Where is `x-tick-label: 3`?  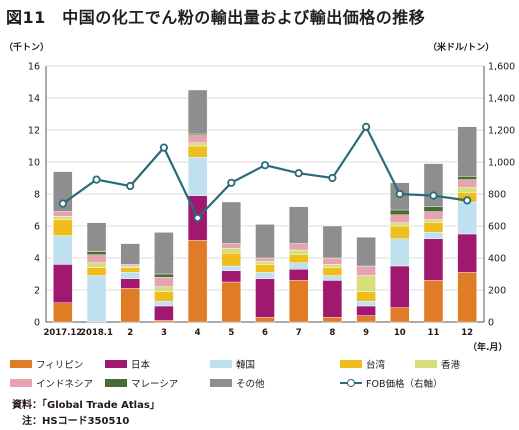 x-tick-label: 3 is located at coordinates (164, 333).